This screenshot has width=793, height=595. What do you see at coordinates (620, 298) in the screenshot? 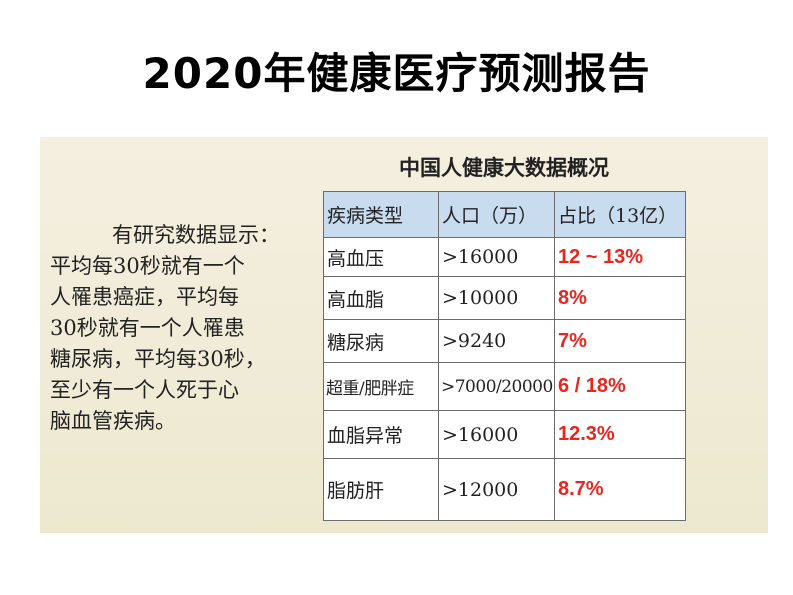
I see `cell-share: 8%` at bounding box center [620, 298].